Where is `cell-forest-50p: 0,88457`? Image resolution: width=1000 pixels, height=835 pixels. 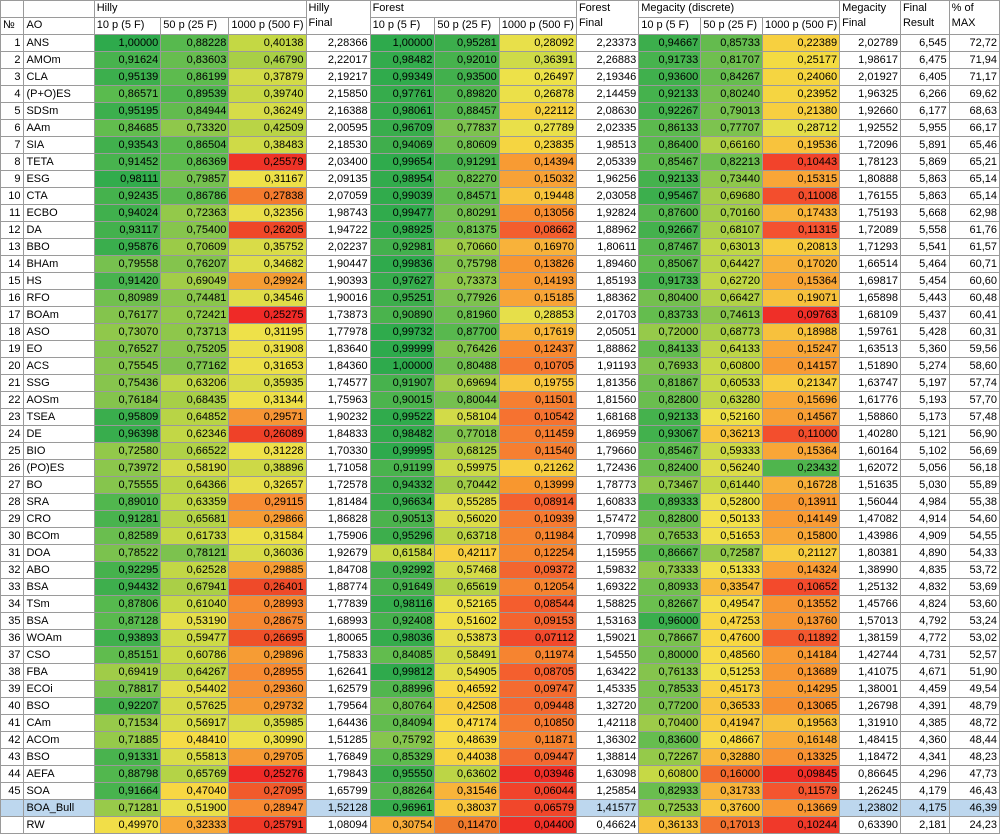
cell-forest-50p: 0,88457 is located at coordinates (467, 111).